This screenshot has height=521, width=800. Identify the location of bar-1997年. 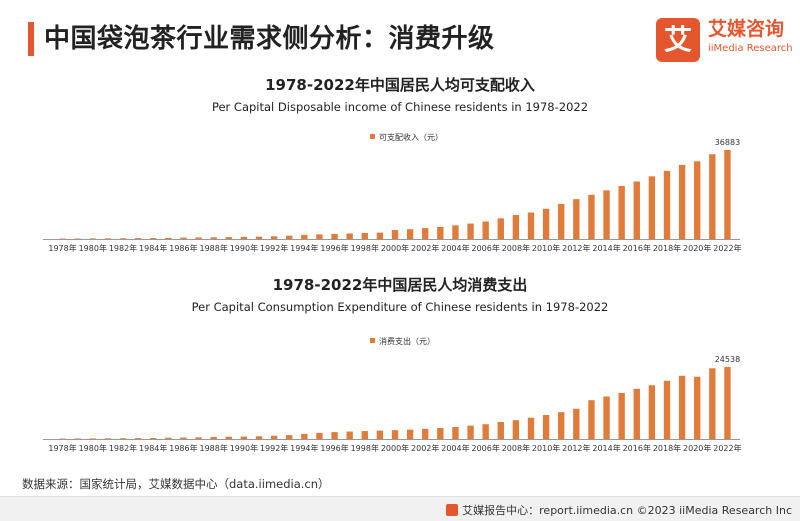
(349, 435).